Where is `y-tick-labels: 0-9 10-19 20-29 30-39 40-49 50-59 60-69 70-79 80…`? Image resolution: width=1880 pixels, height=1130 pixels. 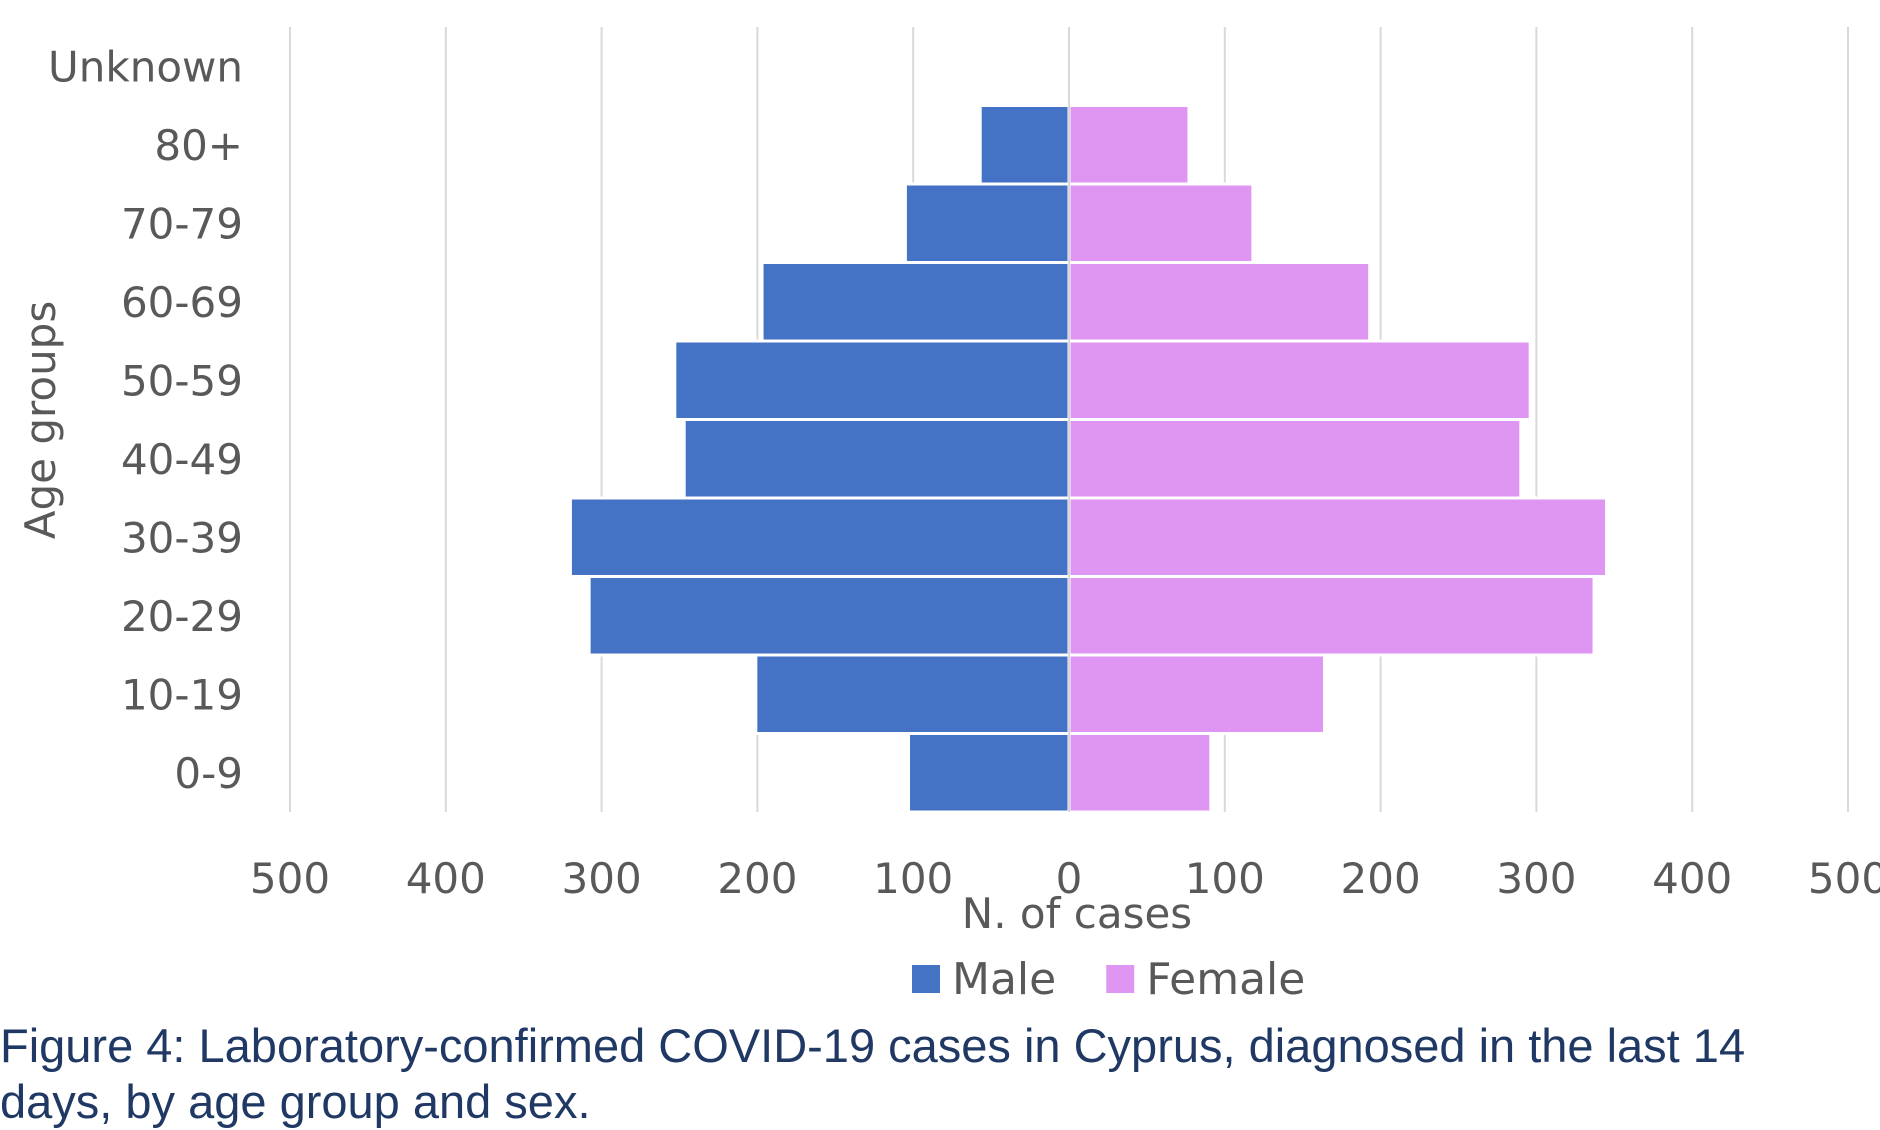
y-tick-labels: 0-9 10-19 20-29 30-39 40-49 50-59 60-69 70-79 80… is located at coordinates (145, 420).